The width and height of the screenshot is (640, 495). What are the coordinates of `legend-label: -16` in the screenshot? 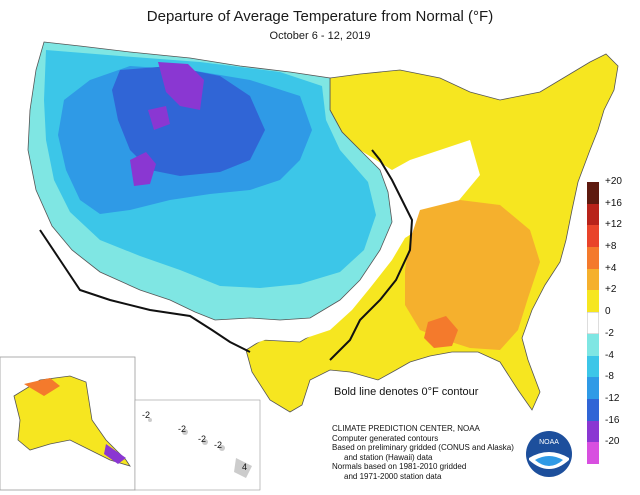 It's located at (612, 420).